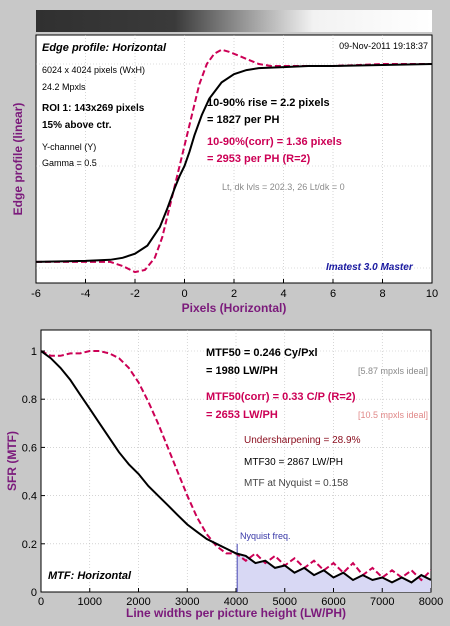 Image resolution: width=450 pixels, height=626 pixels. I want to click on brightness-bar, so click(234, 21).